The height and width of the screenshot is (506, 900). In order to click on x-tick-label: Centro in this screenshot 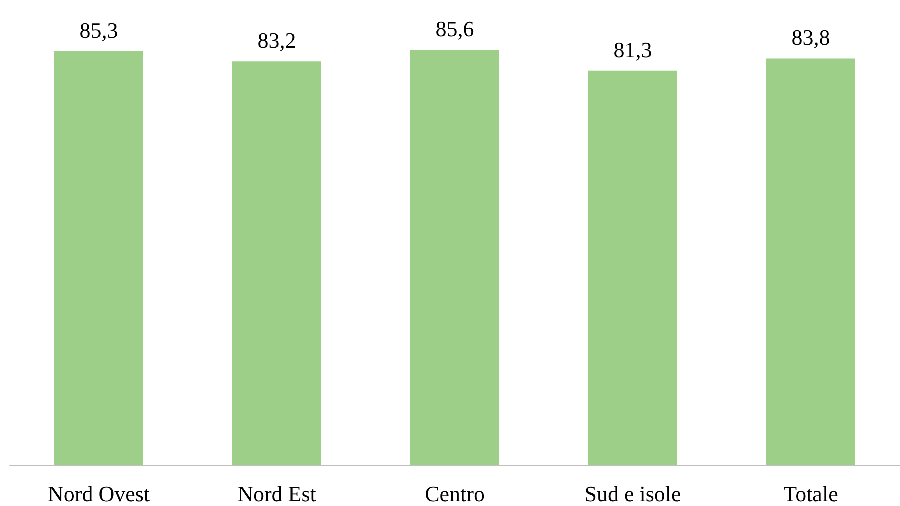, I will do `click(455, 494)`.